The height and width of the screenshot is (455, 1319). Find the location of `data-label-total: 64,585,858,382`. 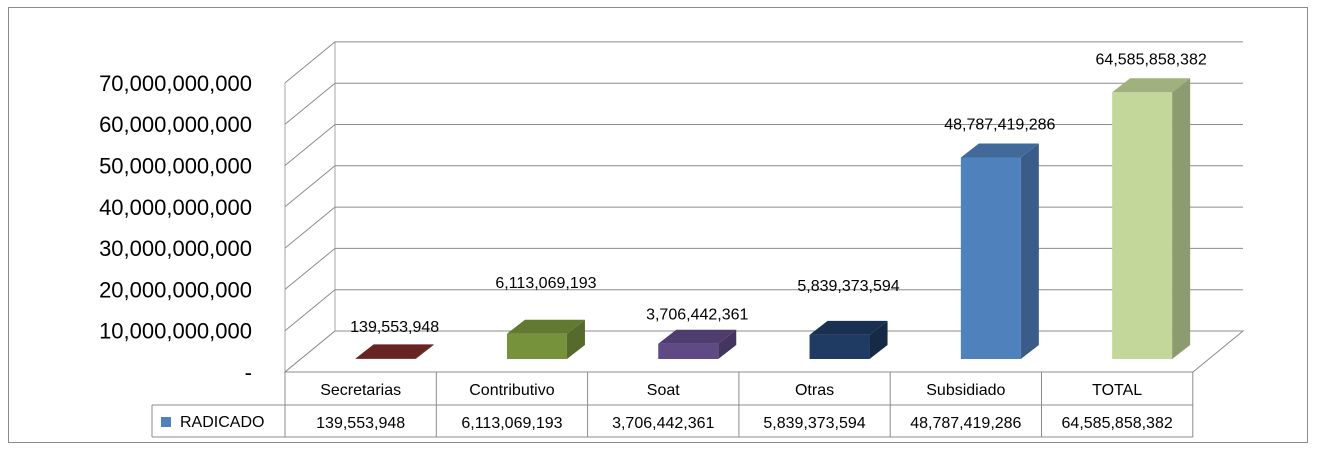

data-label-total: 64,585,858,382 is located at coordinates (1151, 59).